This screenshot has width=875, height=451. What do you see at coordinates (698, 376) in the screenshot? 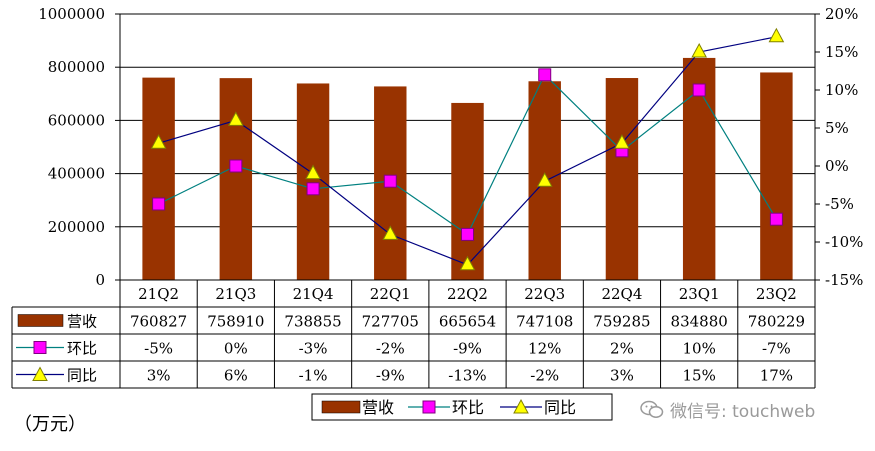
I see `table-cell-yoy: 15%` at bounding box center [698, 376].